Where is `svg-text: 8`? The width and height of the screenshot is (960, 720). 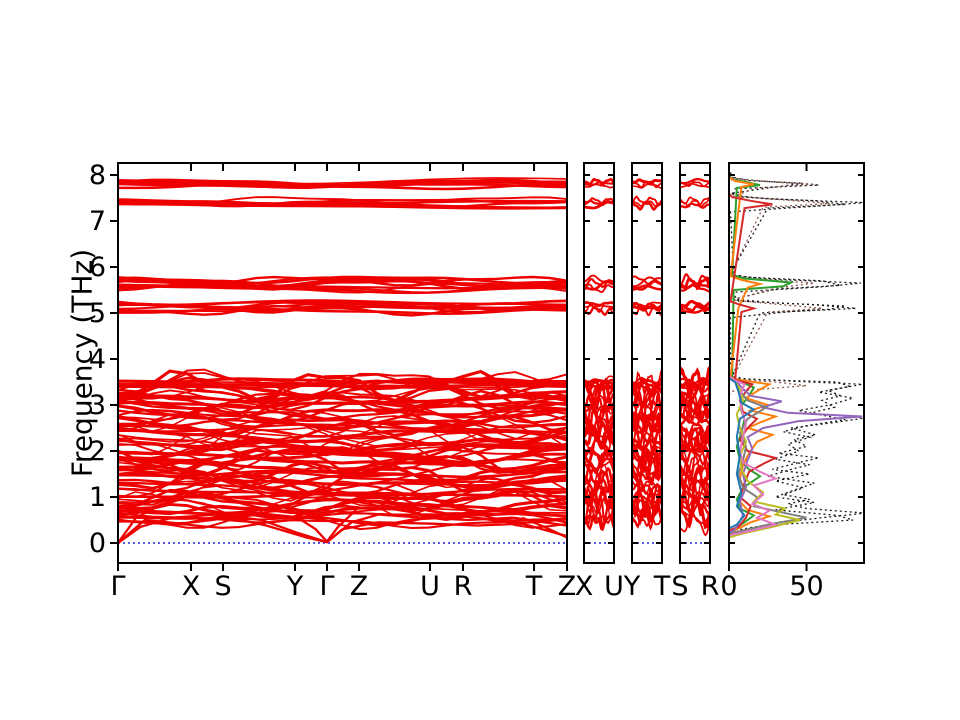
svg-text: 8 is located at coordinates (97, 175).